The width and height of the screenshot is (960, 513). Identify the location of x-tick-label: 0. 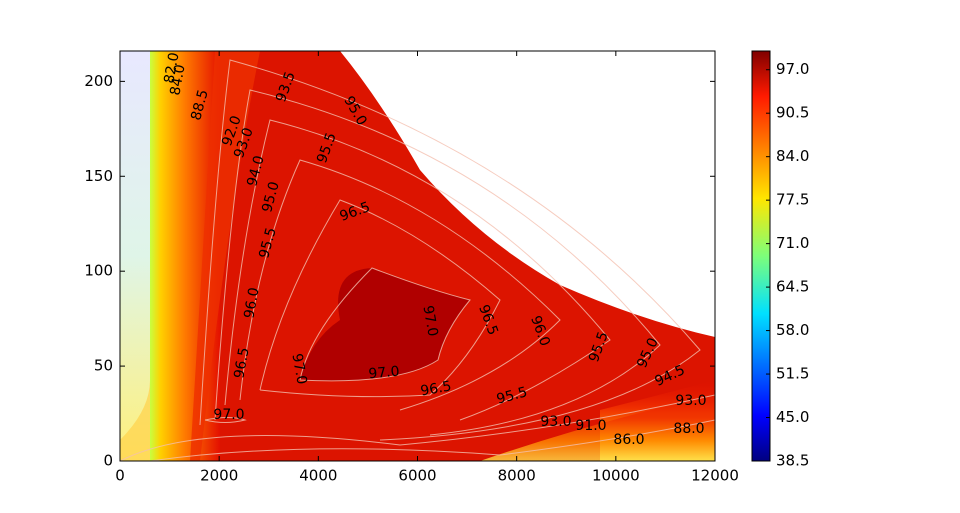
(120, 476).